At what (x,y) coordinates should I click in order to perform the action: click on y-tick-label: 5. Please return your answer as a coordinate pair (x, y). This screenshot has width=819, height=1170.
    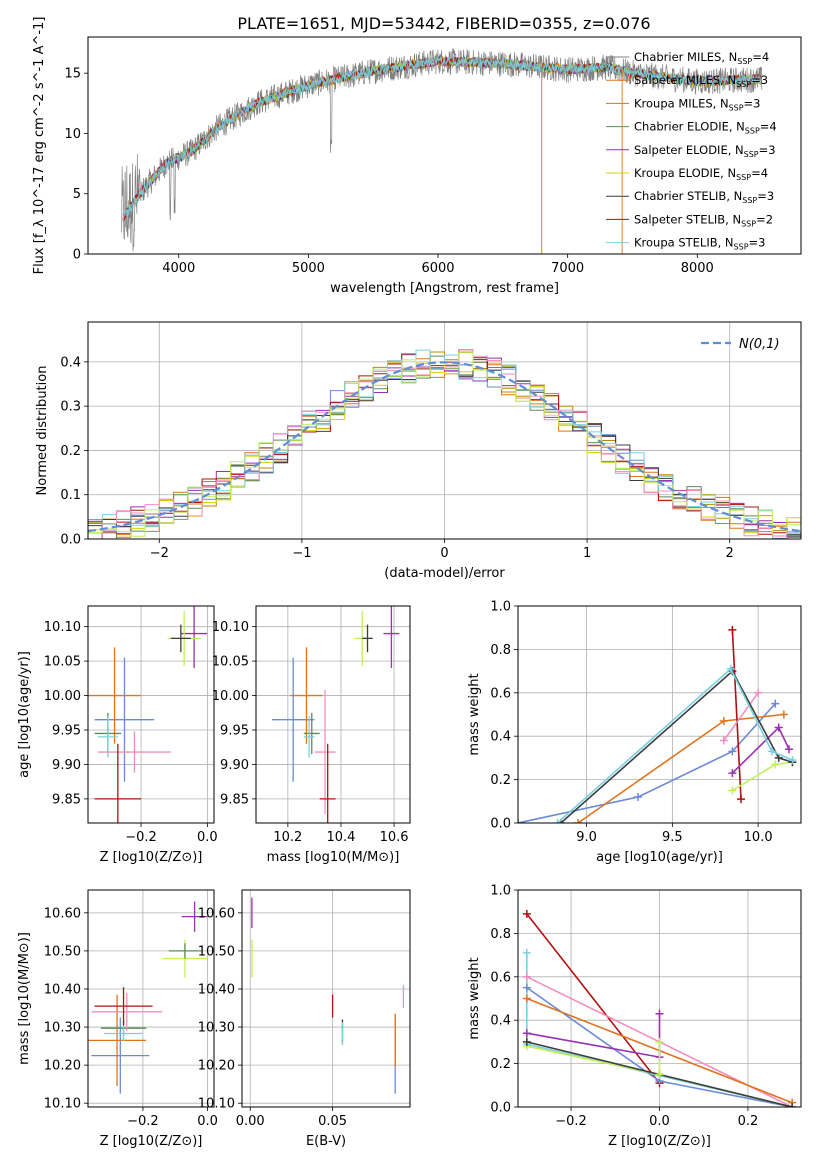
    Looking at the image, I should click on (77, 194).